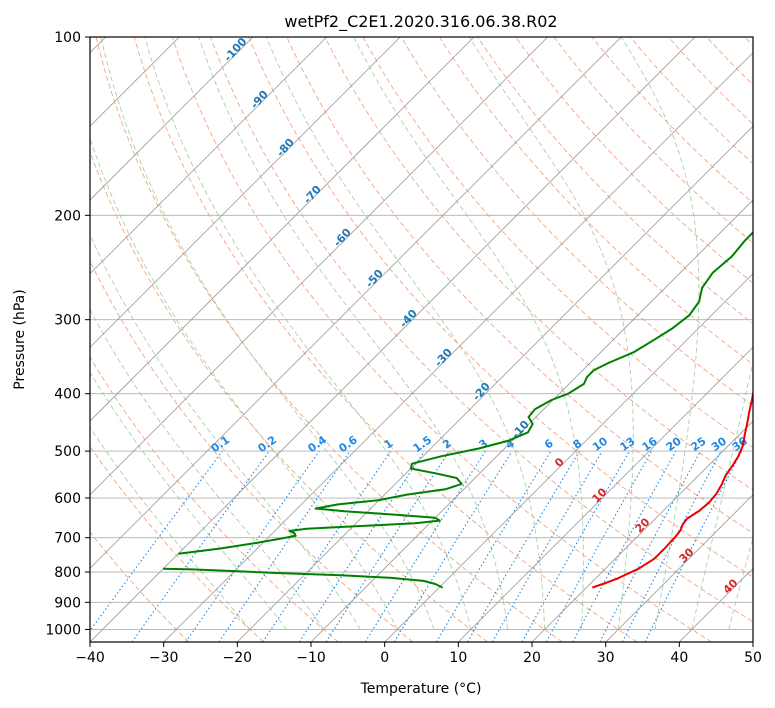 The image size is (775, 708). What do you see at coordinates (643, 525) in the screenshot?
I see `dry-adiabat-label: 20` at bounding box center [643, 525].